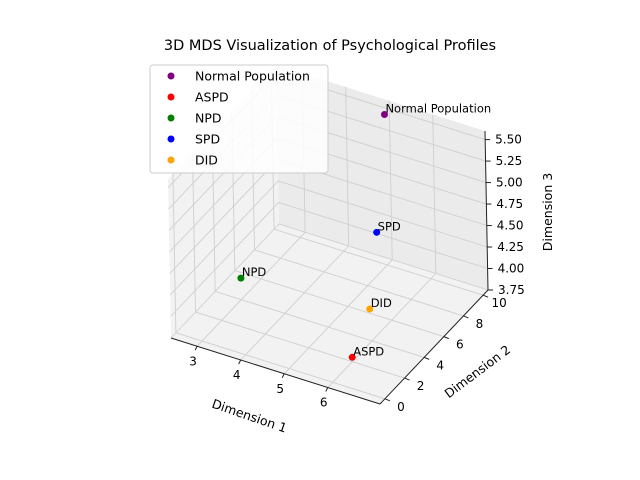  I want to click on y-tick-label: 4, so click(440, 365).